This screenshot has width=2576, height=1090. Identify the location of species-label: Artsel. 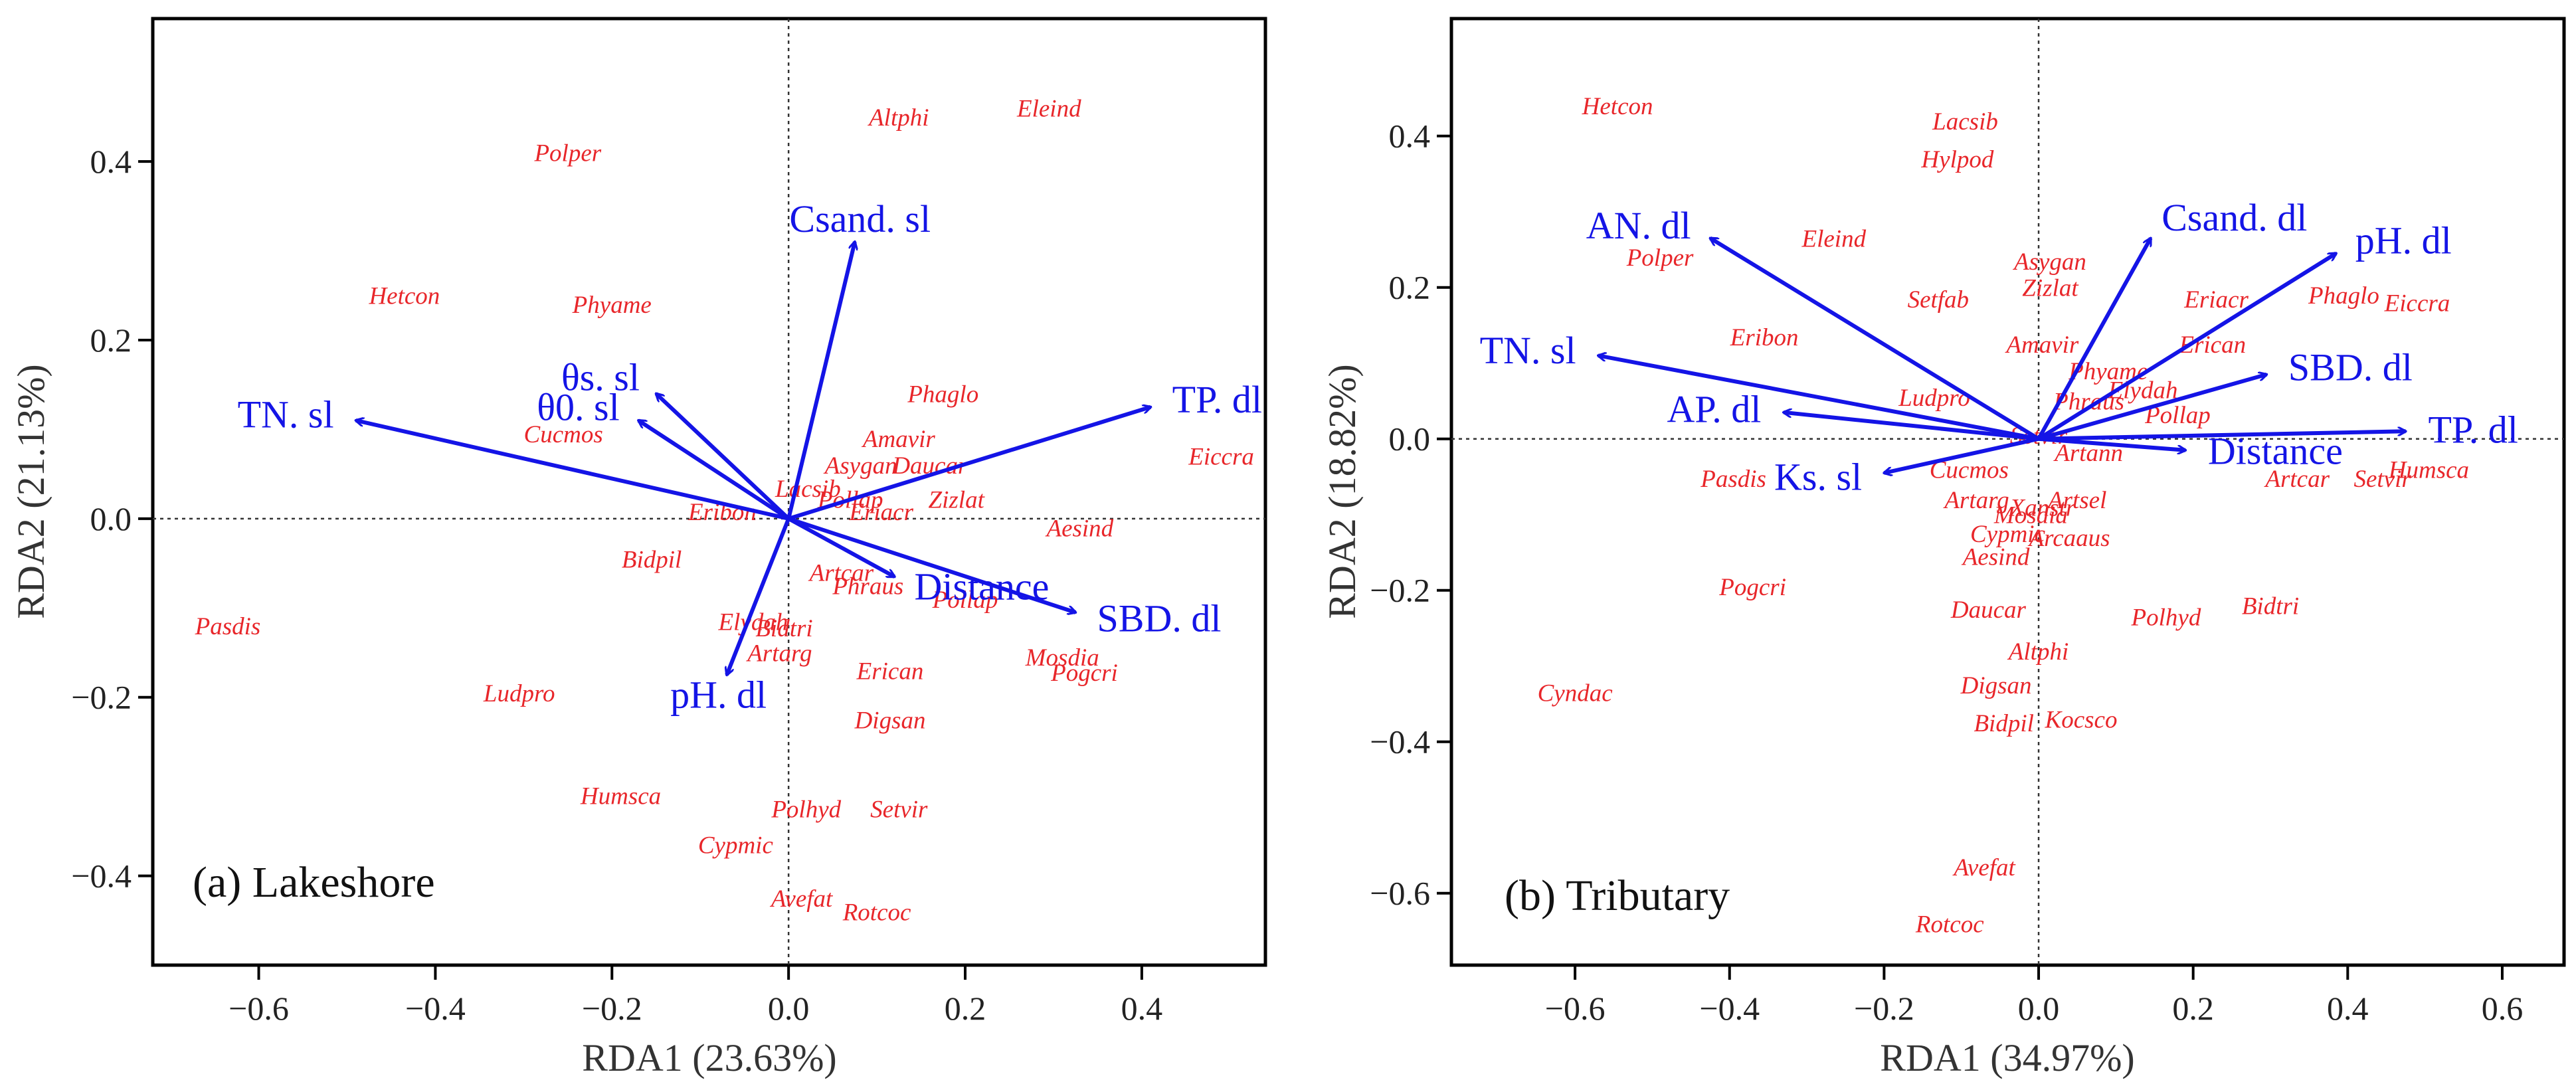
(2076, 500).